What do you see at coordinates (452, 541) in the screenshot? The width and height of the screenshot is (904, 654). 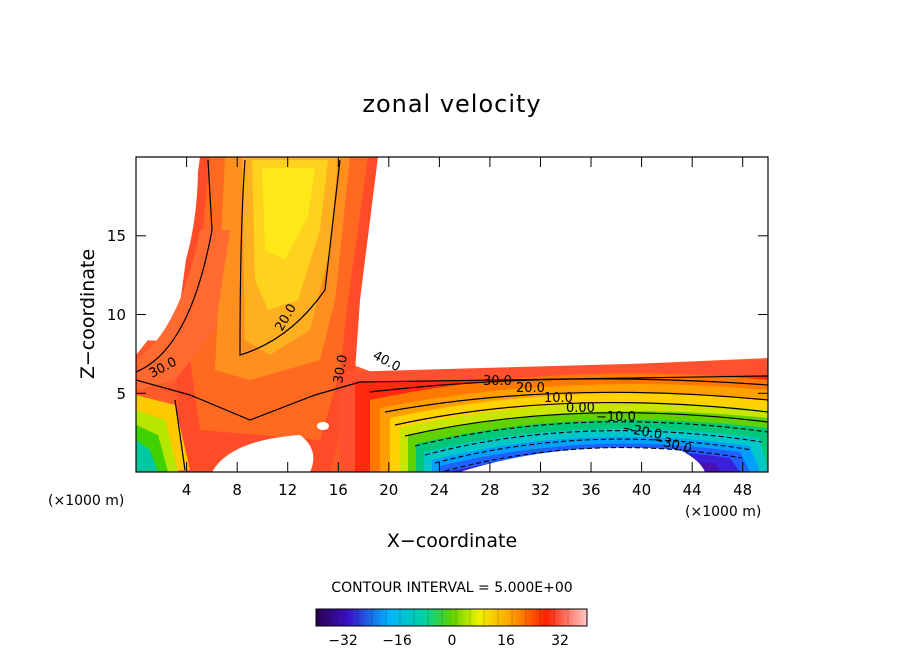 I see `x-axis-label: X−coordinate` at bounding box center [452, 541].